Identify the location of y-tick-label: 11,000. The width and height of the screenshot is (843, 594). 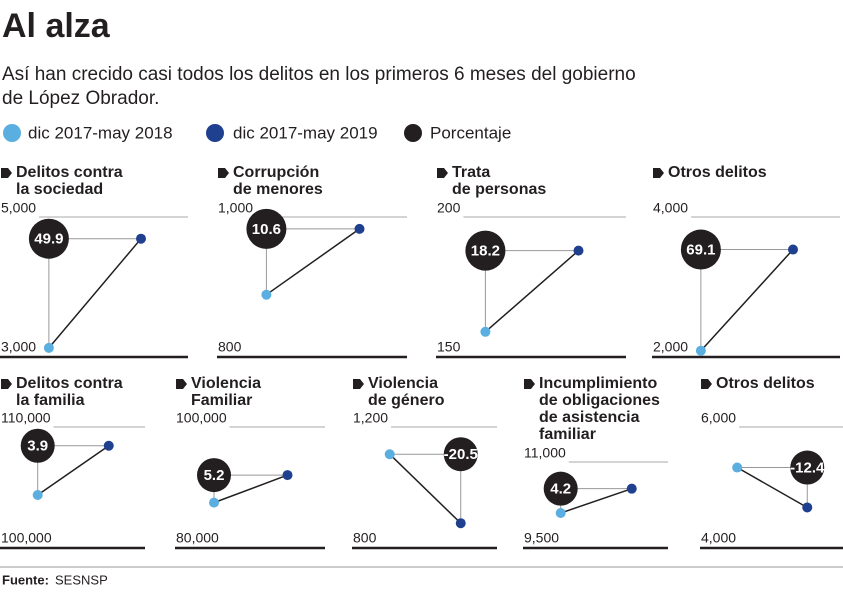
(545, 453).